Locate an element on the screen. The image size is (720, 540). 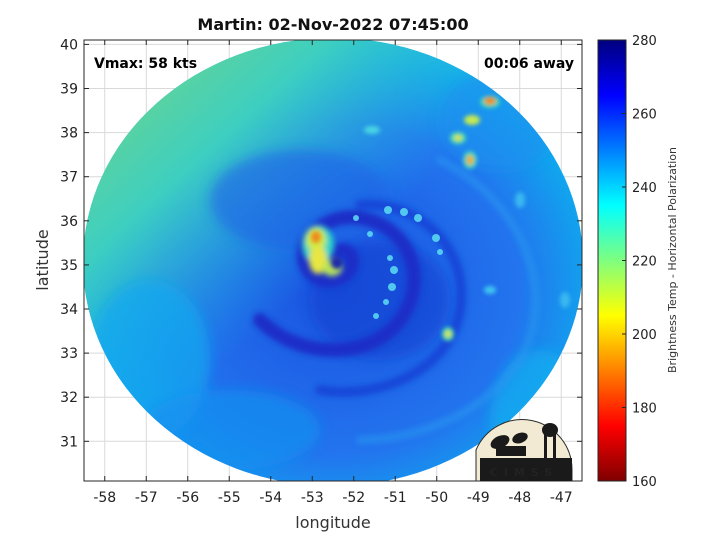
y-tick-label: 39 is located at coordinates (69, 90).